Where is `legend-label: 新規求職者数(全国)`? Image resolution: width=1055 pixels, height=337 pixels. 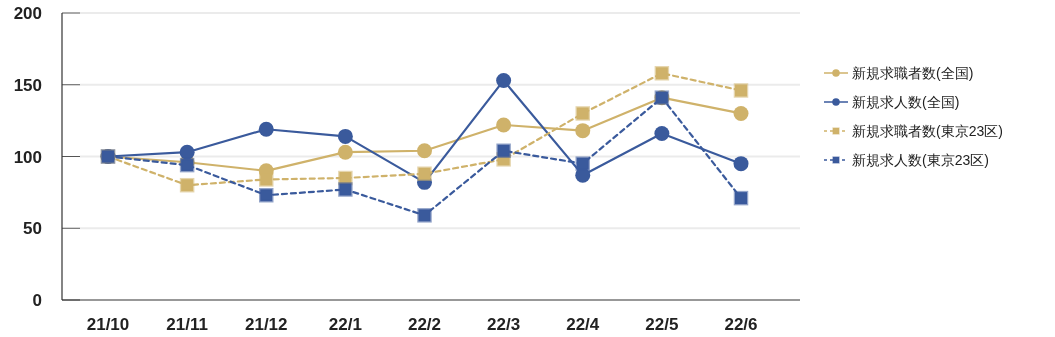 legend-label: 新規求職者数(全国) is located at coordinates (913, 73).